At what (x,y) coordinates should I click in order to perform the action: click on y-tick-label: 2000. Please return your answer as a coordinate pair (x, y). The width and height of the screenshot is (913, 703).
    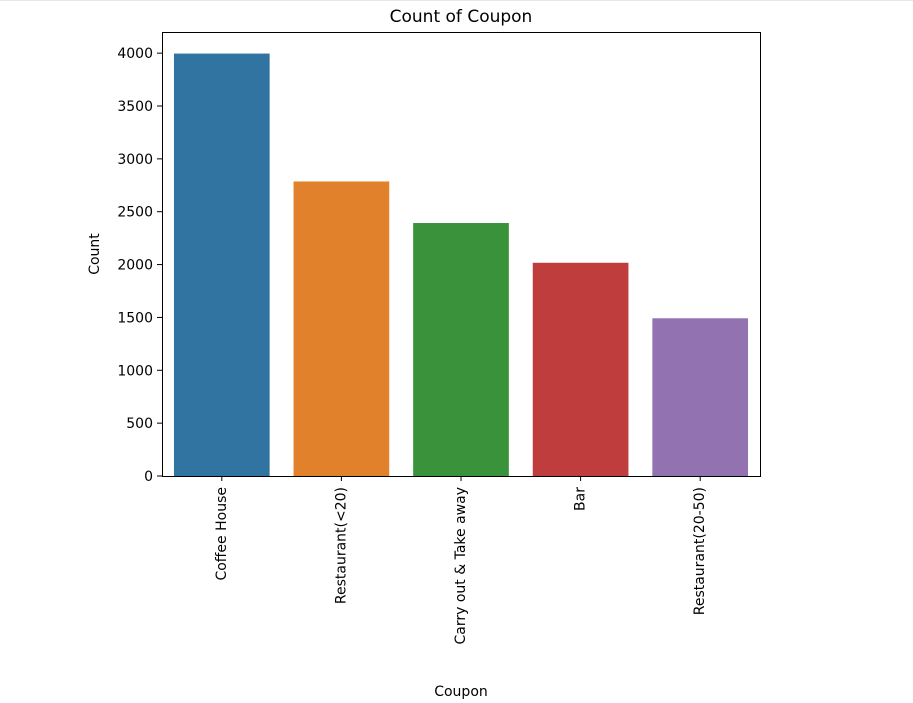
    Looking at the image, I should click on (135, 266).